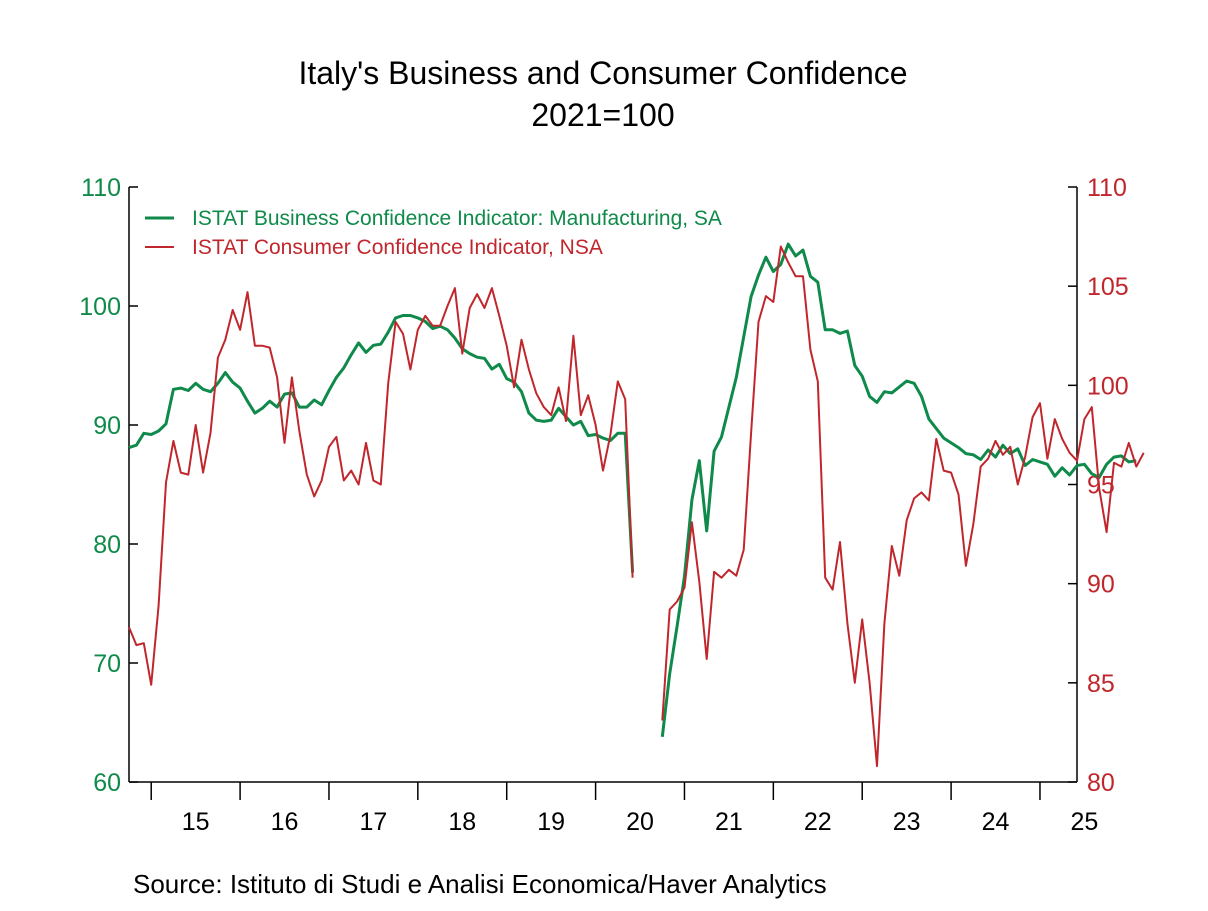 This screenshot has width=1208, height=911. I want to click on y-left-tick-label: 60, so click(107, 783).